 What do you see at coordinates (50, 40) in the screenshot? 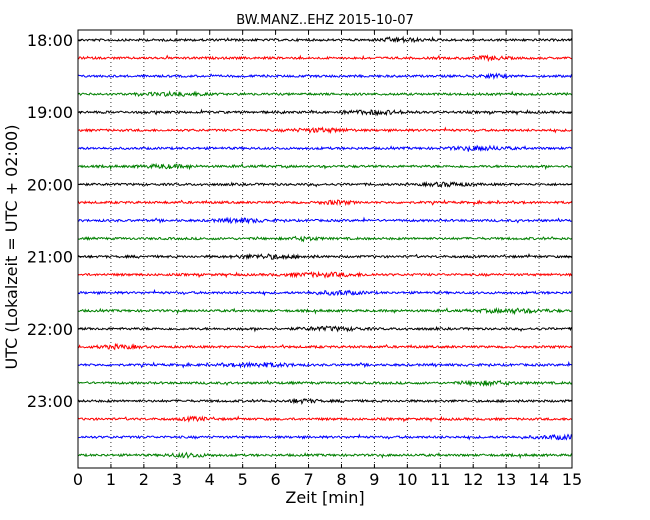
I see `y-tick-label: 18:00` at bounding box center [50, 40].